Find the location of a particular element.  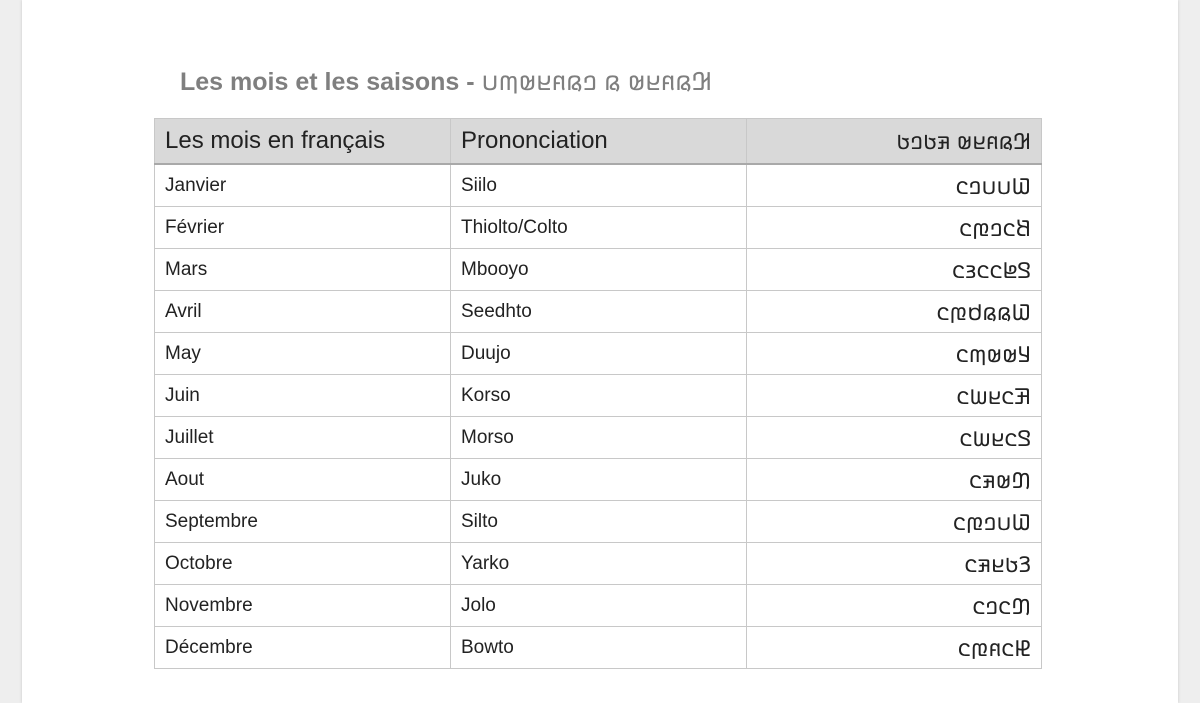

header-adlam: 𞤂𞤫𞤱𞤪𞤵 𞤳𞤢𞤤𞤢 is located at coordinates (894, 141).